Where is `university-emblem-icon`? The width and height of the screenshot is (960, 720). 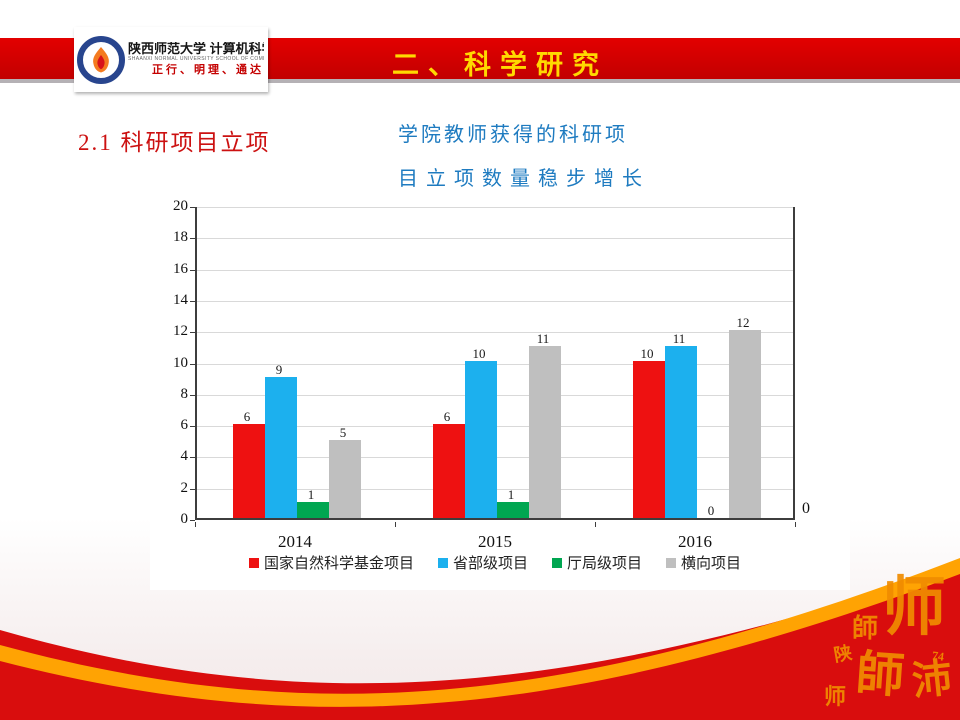
university-emblem-icon is located at coordinates (101, 59).